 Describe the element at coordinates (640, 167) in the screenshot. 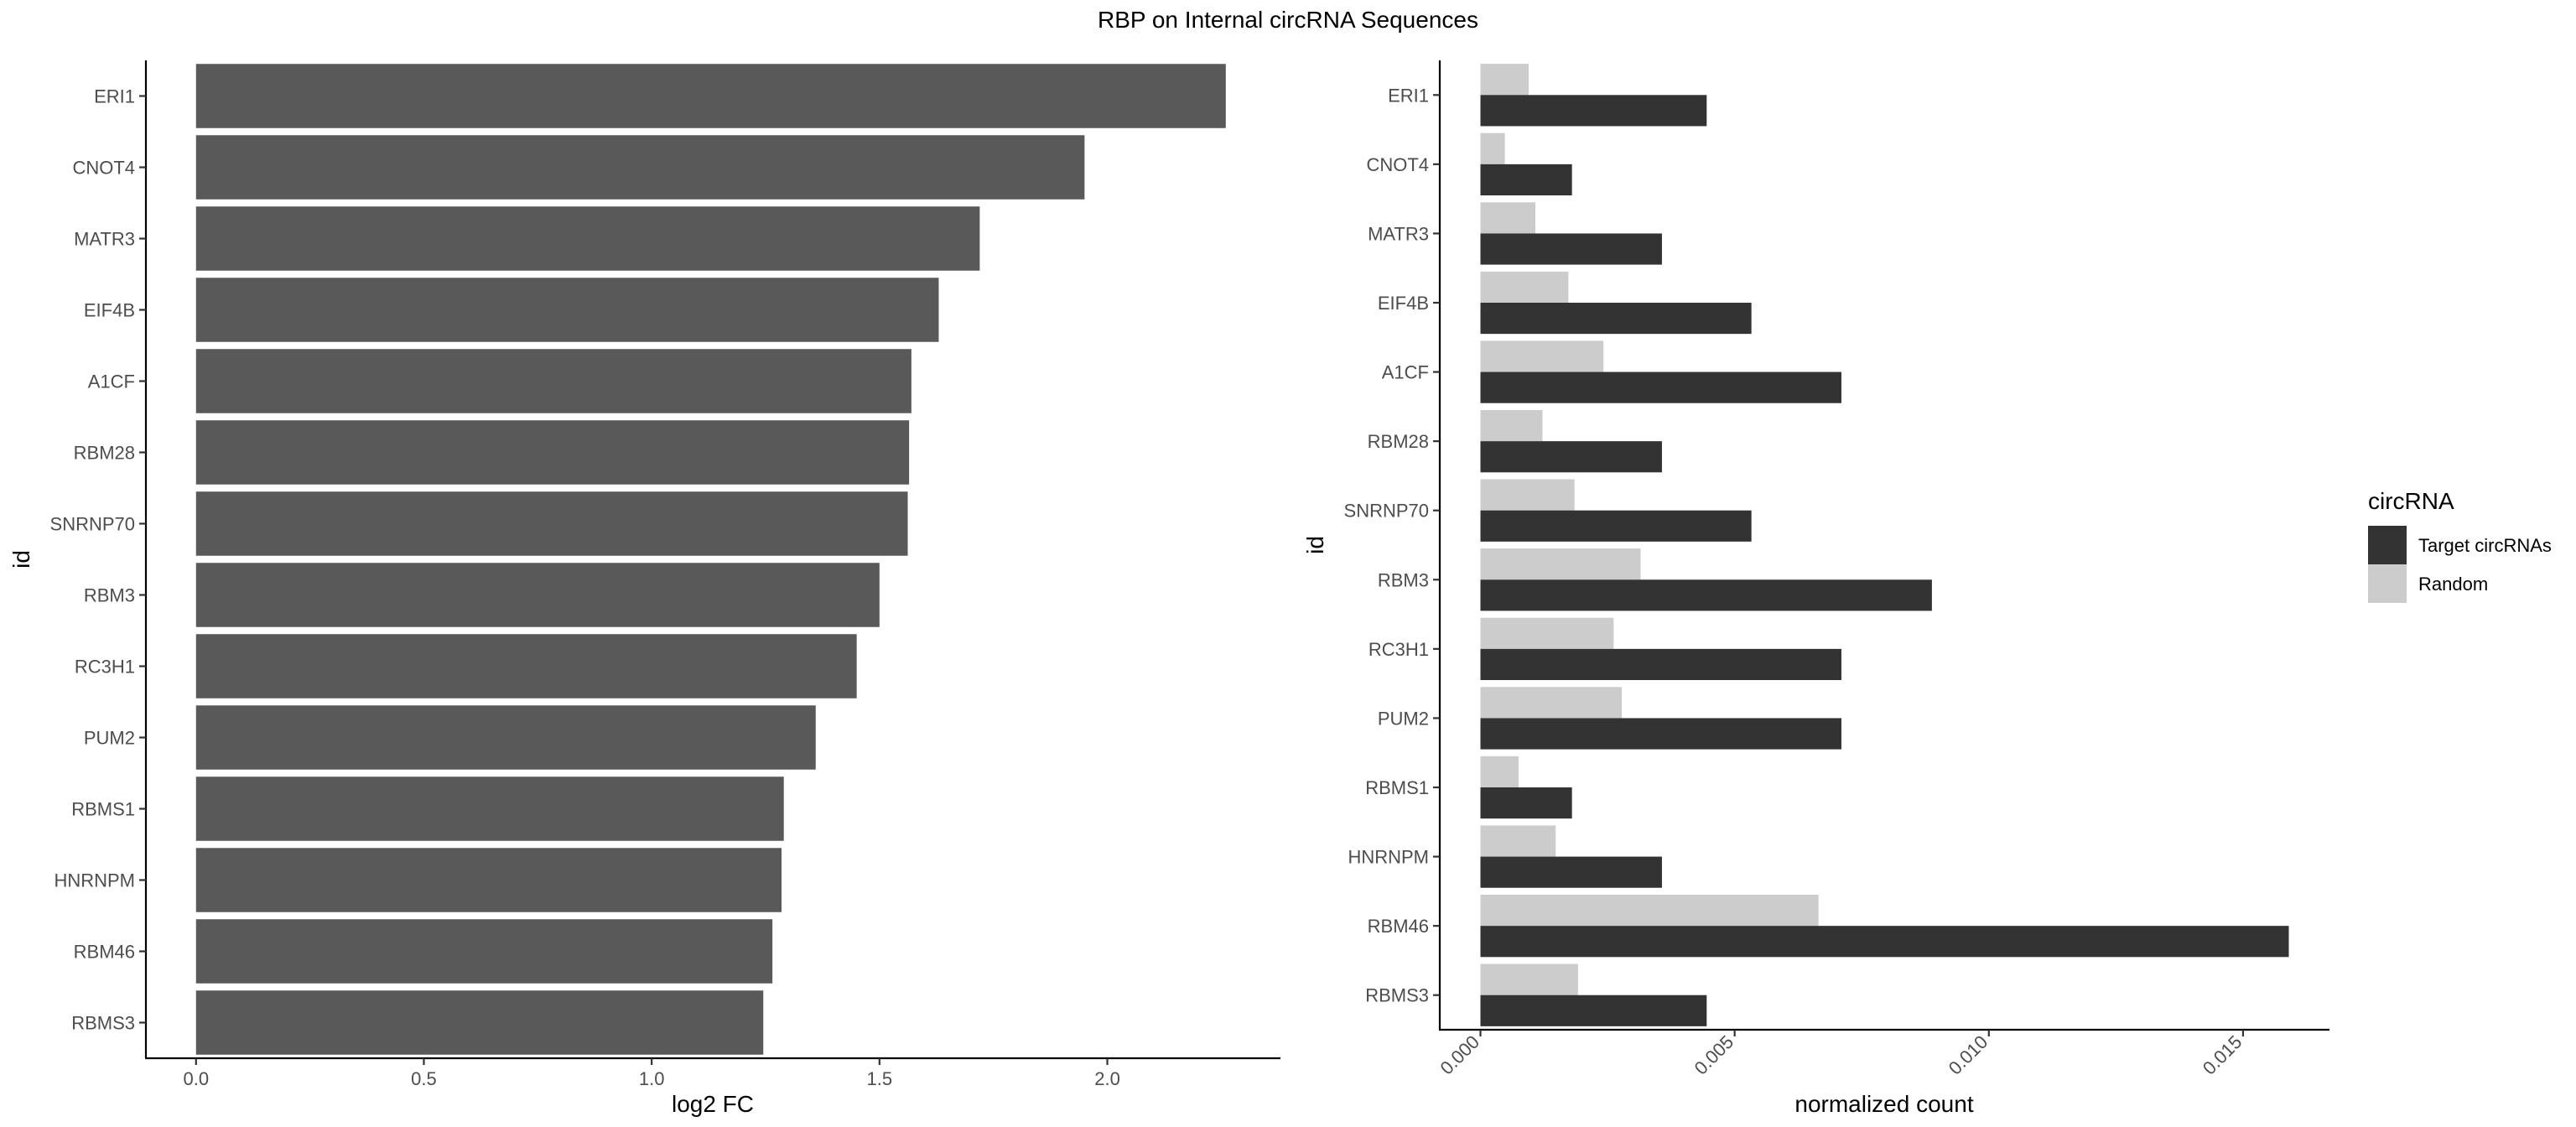

I see `bar-cnot4` at that location.